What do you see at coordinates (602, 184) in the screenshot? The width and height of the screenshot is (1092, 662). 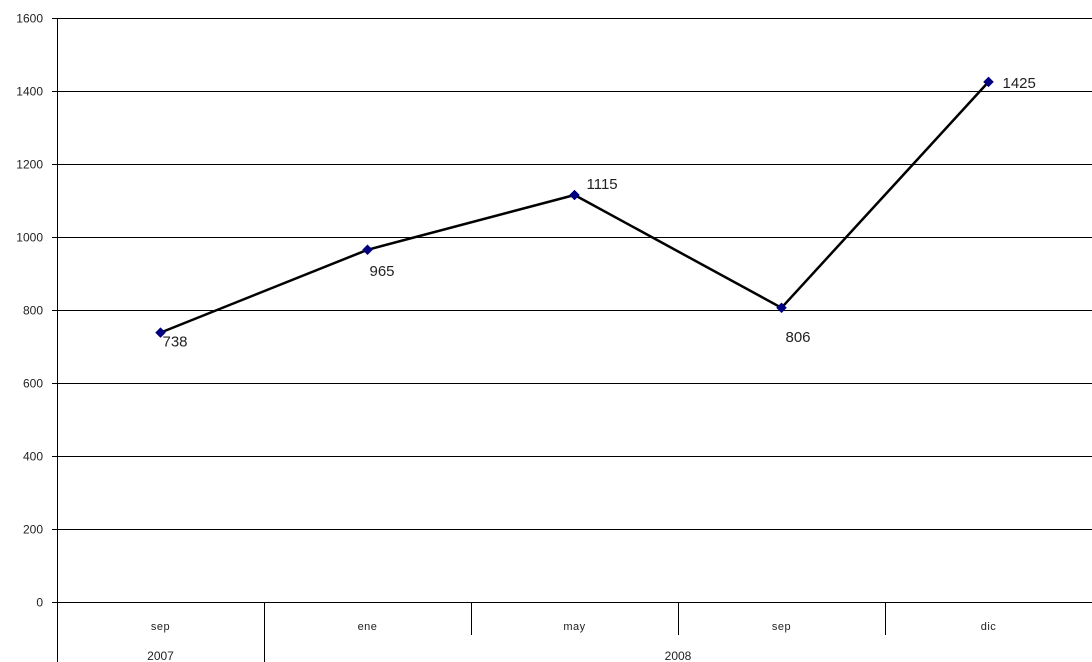 I see `data-label: 1115` at bounding box center [602, 184].